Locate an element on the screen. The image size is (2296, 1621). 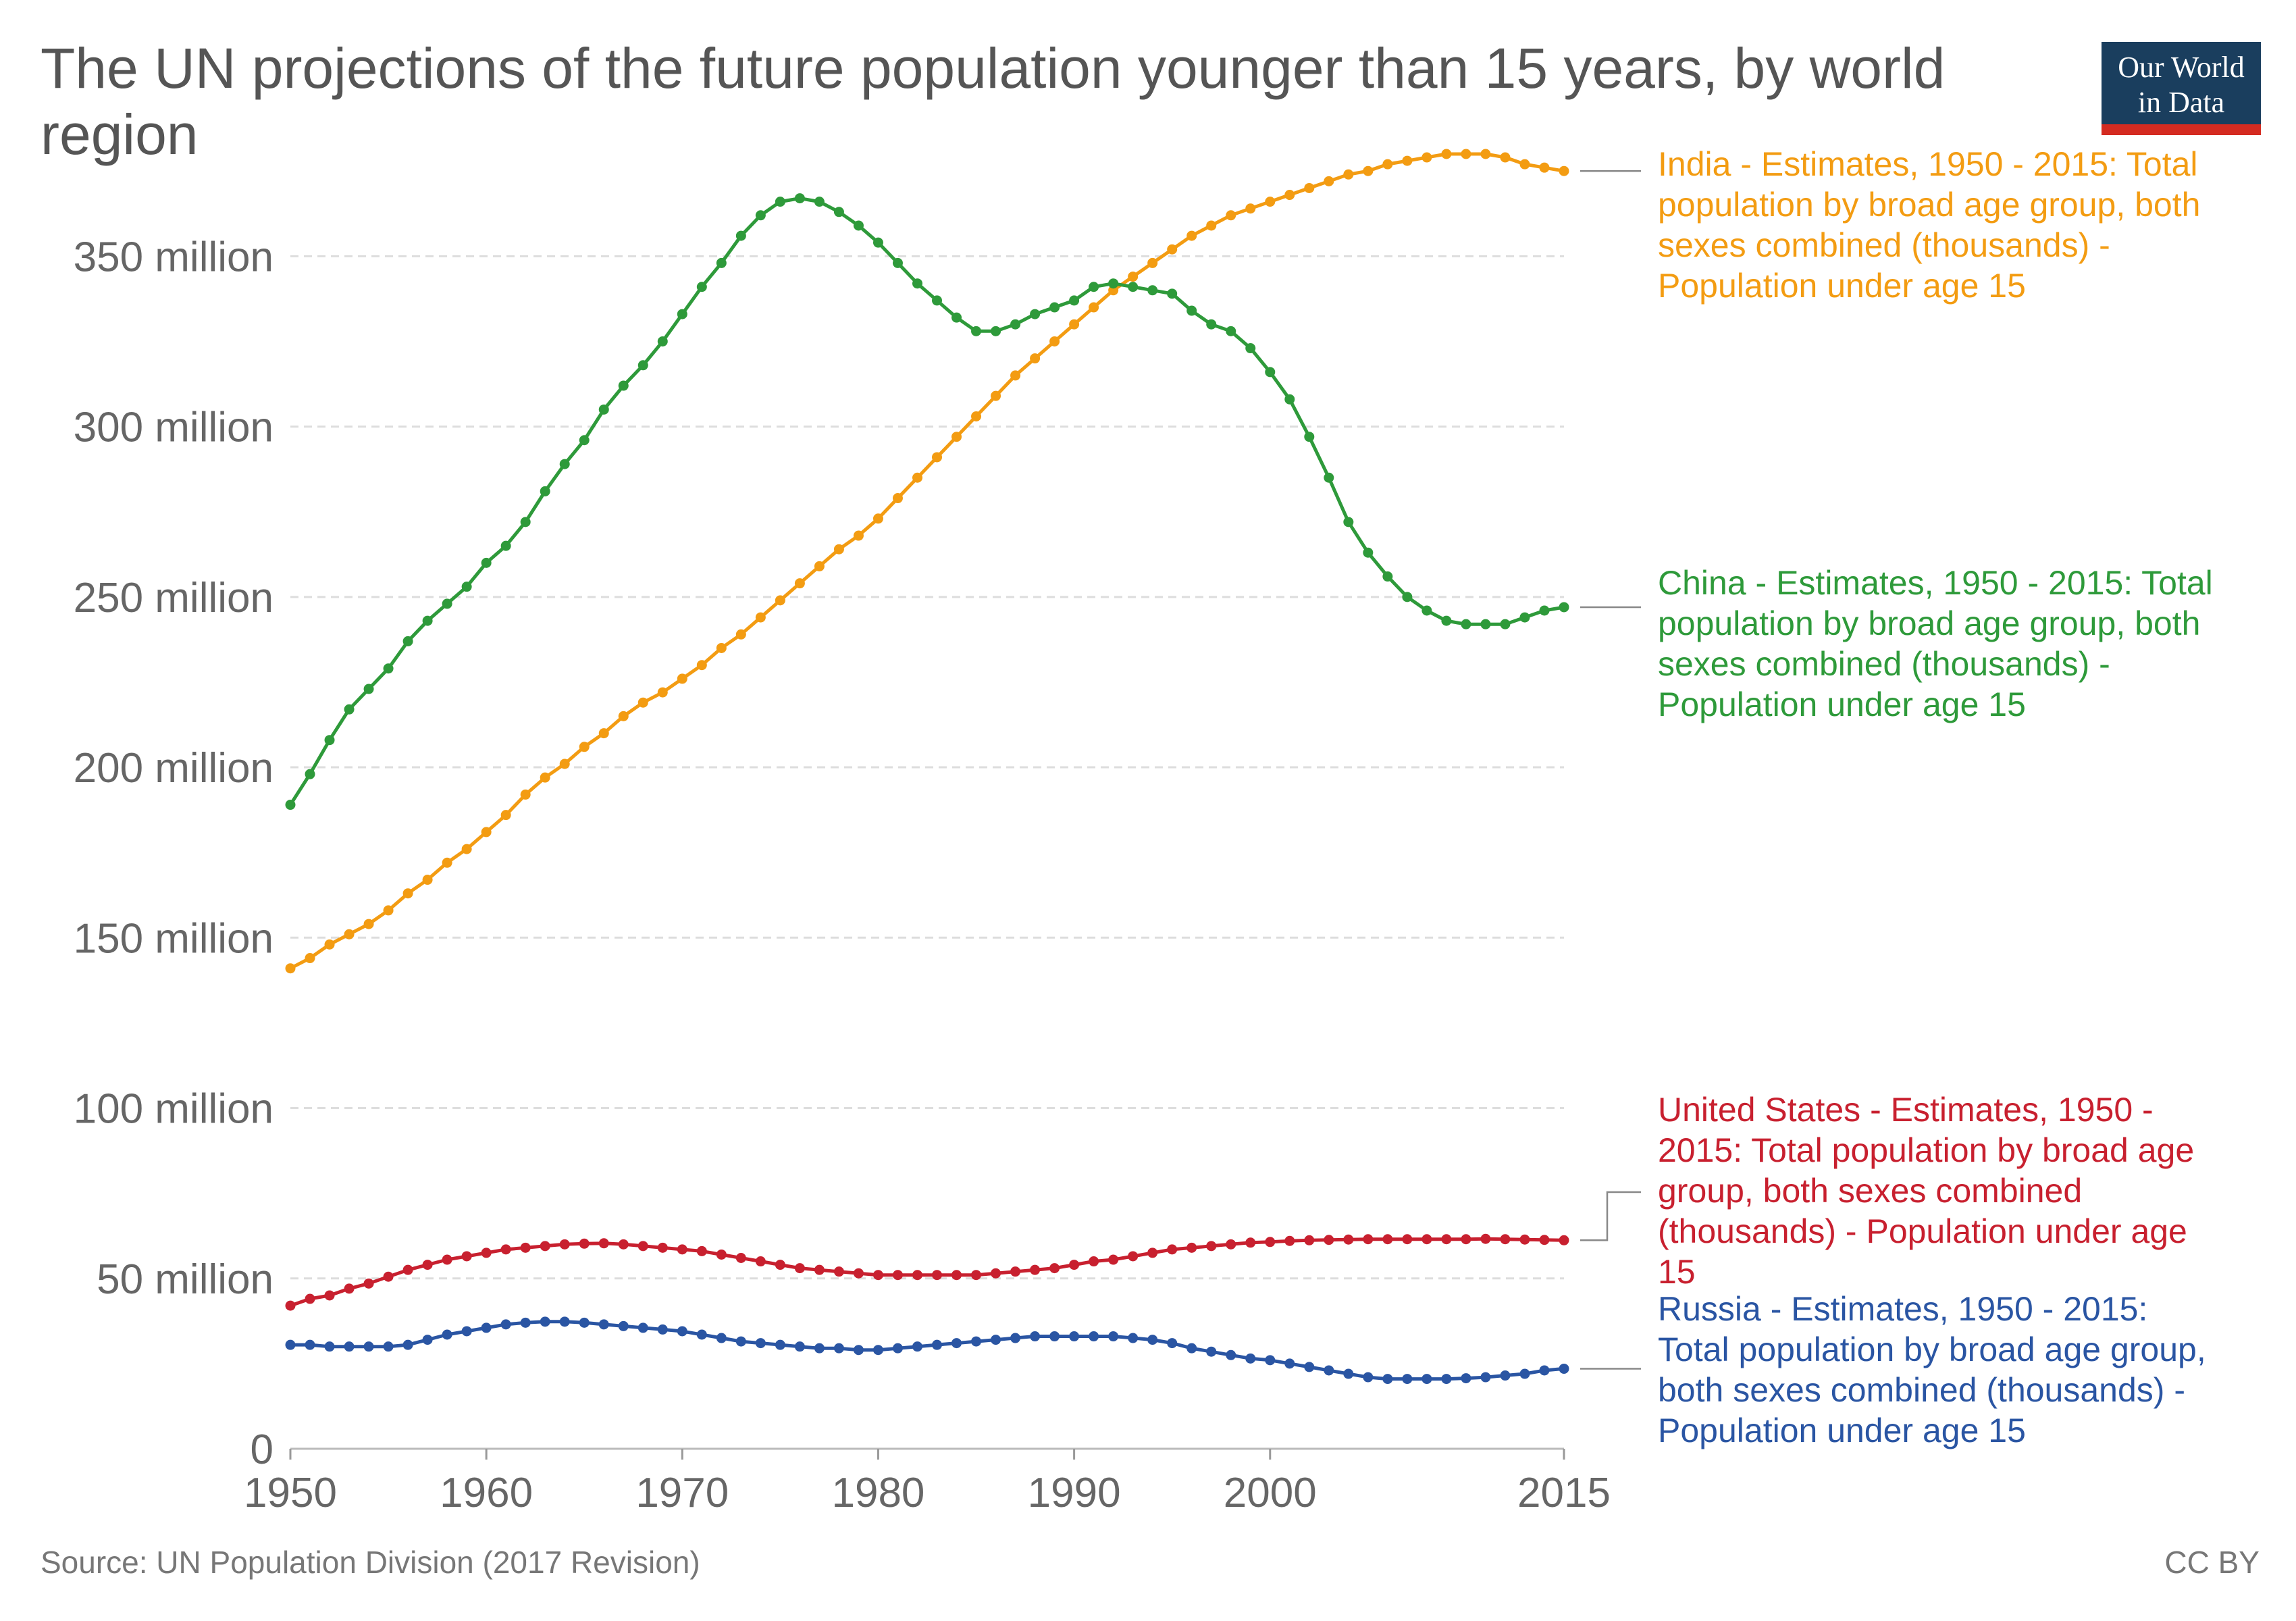
license-link: CC BY is located at coordinates (2212, 1562).